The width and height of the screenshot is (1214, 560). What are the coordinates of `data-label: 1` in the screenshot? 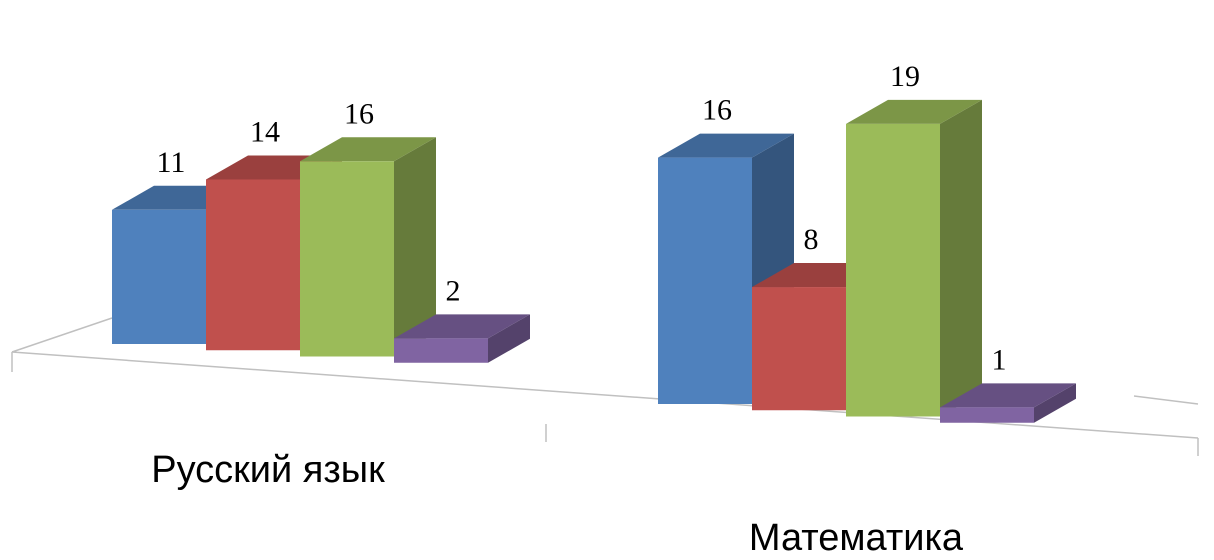 It's located at (999, 359).